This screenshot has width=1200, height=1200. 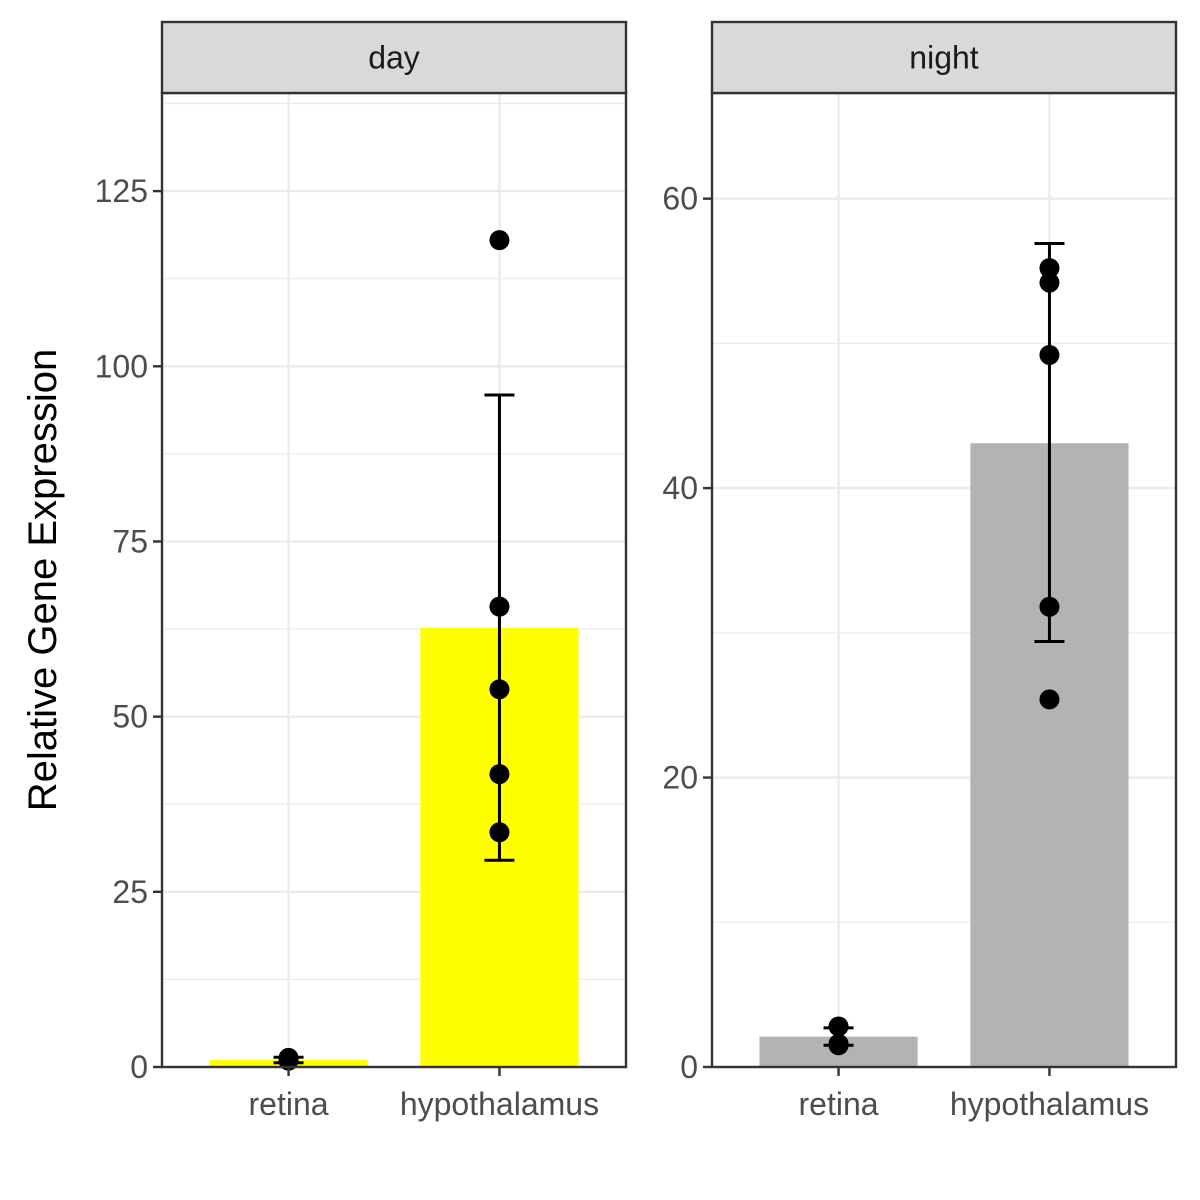 I want to click on facet-strip-label: day, so click(x=394, y=58).